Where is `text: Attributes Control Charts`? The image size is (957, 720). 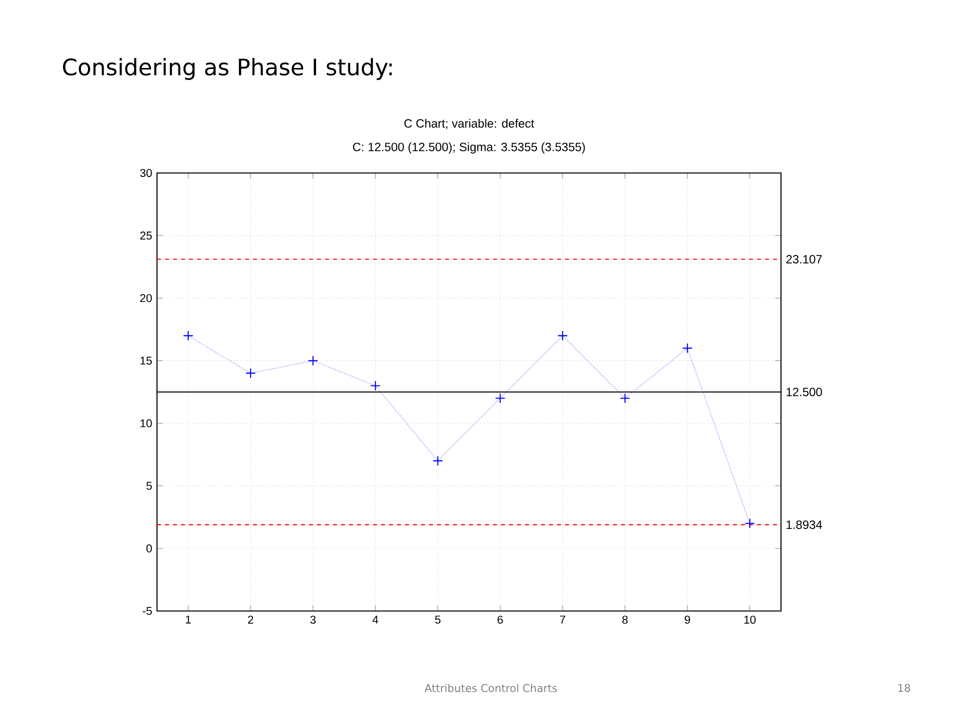 text: Attributes Control Charts is located at coordinates (490, 688).